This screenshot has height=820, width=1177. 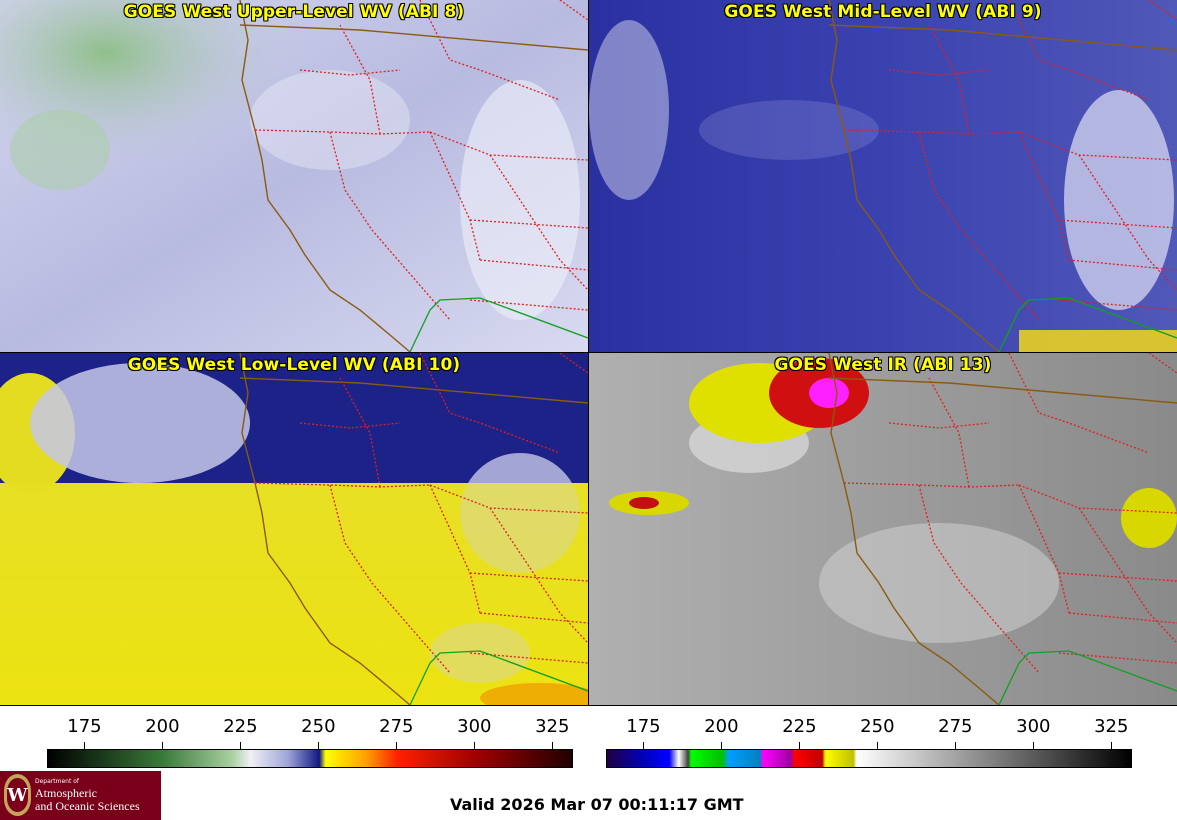 I want to click on ir-colorbar-tick-label: 250, so click(x=877, y=726).